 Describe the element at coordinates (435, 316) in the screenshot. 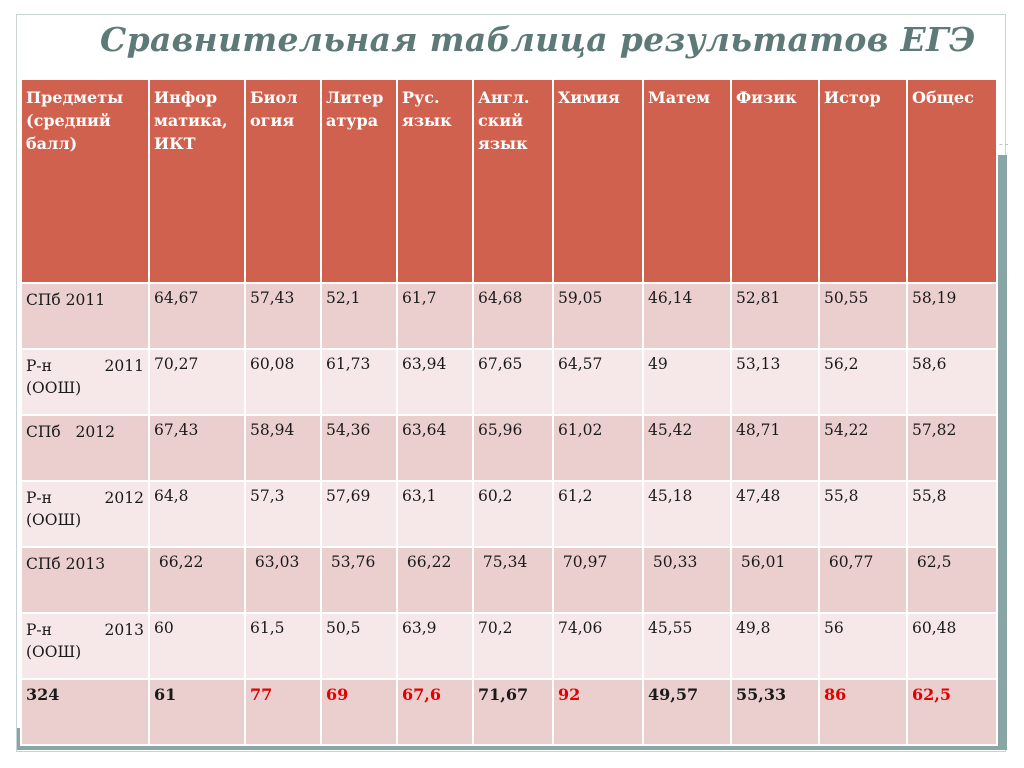

I see `table-cell: 61,7` at that location.